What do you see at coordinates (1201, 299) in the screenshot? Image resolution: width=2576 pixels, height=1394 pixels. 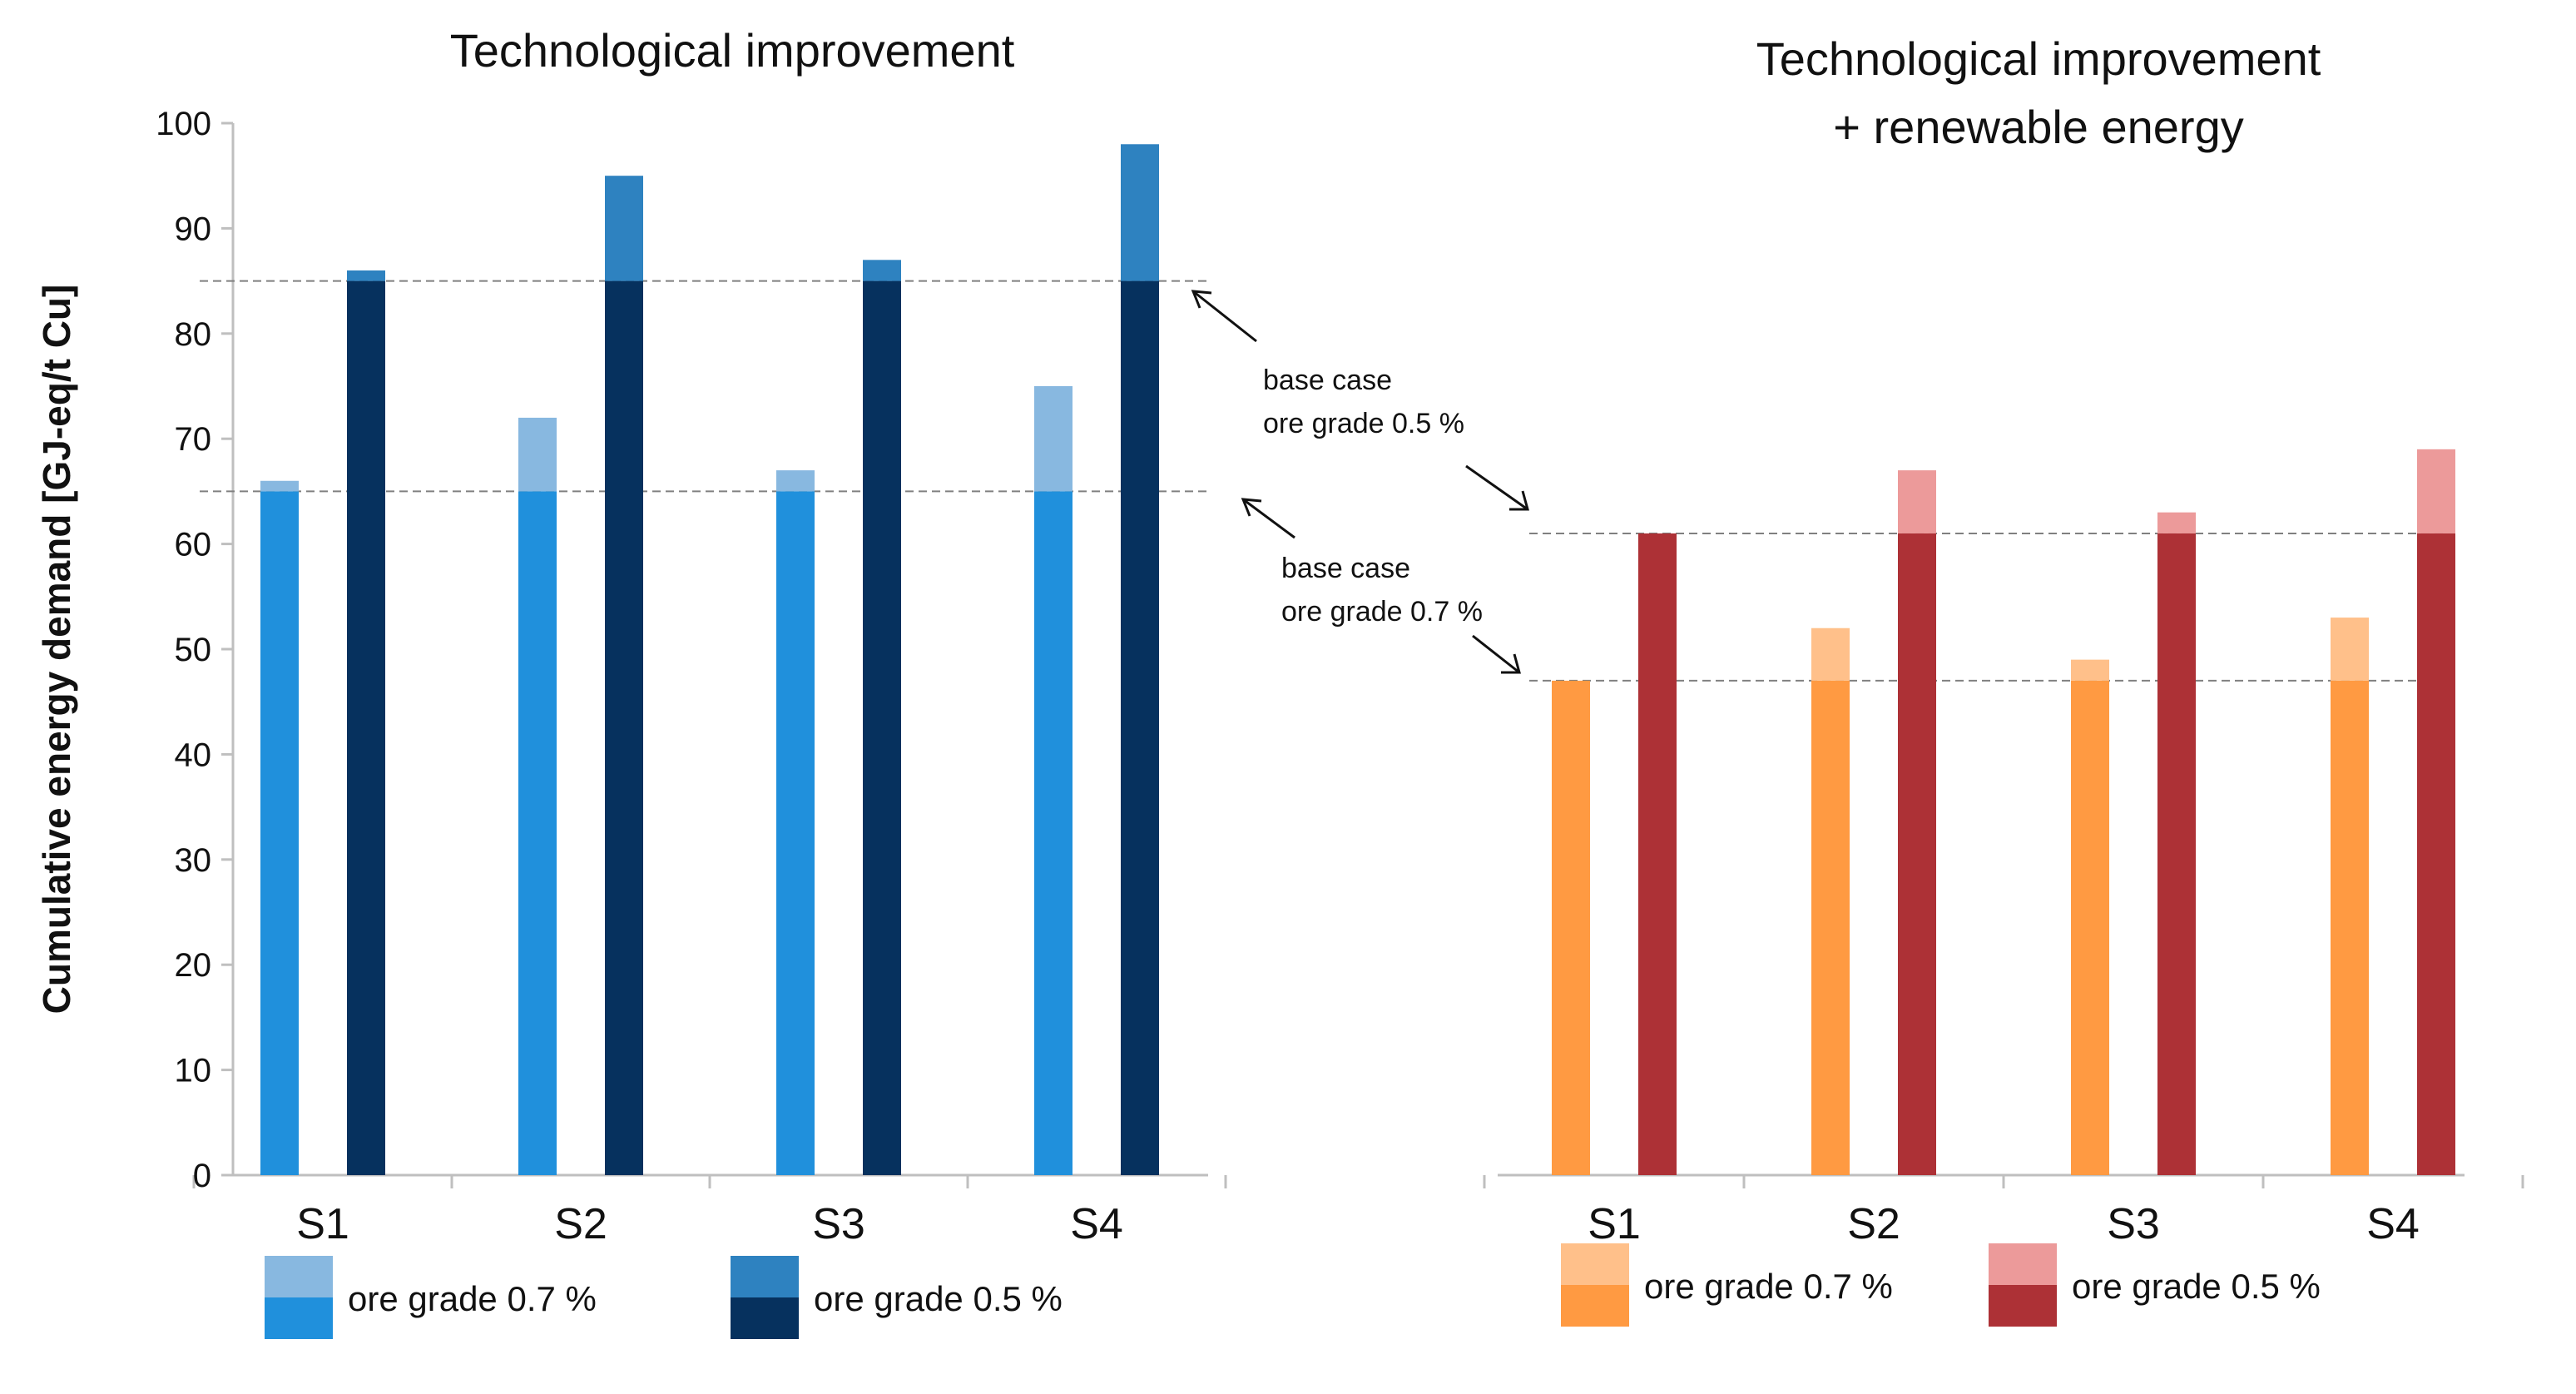 I see `arrow-base-case-05-left-head` at bounding box center [1201, 299].